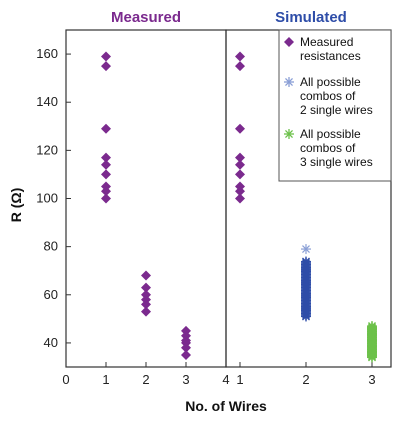 The image size is (400, 423). I want to click on panel-title-simulated: Simulated, so click(311, 17).